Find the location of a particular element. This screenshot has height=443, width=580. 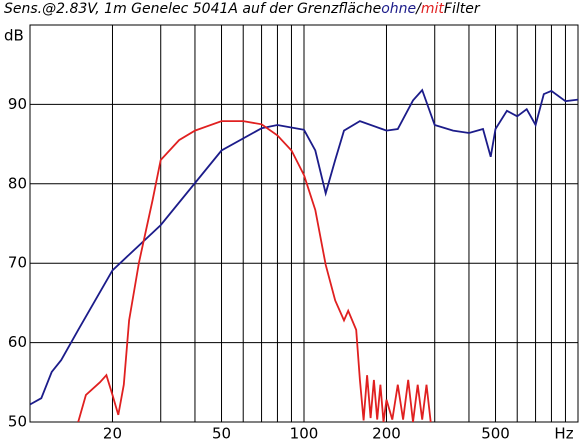

y-tick-label: 70 is located at coordinates (17, 263).